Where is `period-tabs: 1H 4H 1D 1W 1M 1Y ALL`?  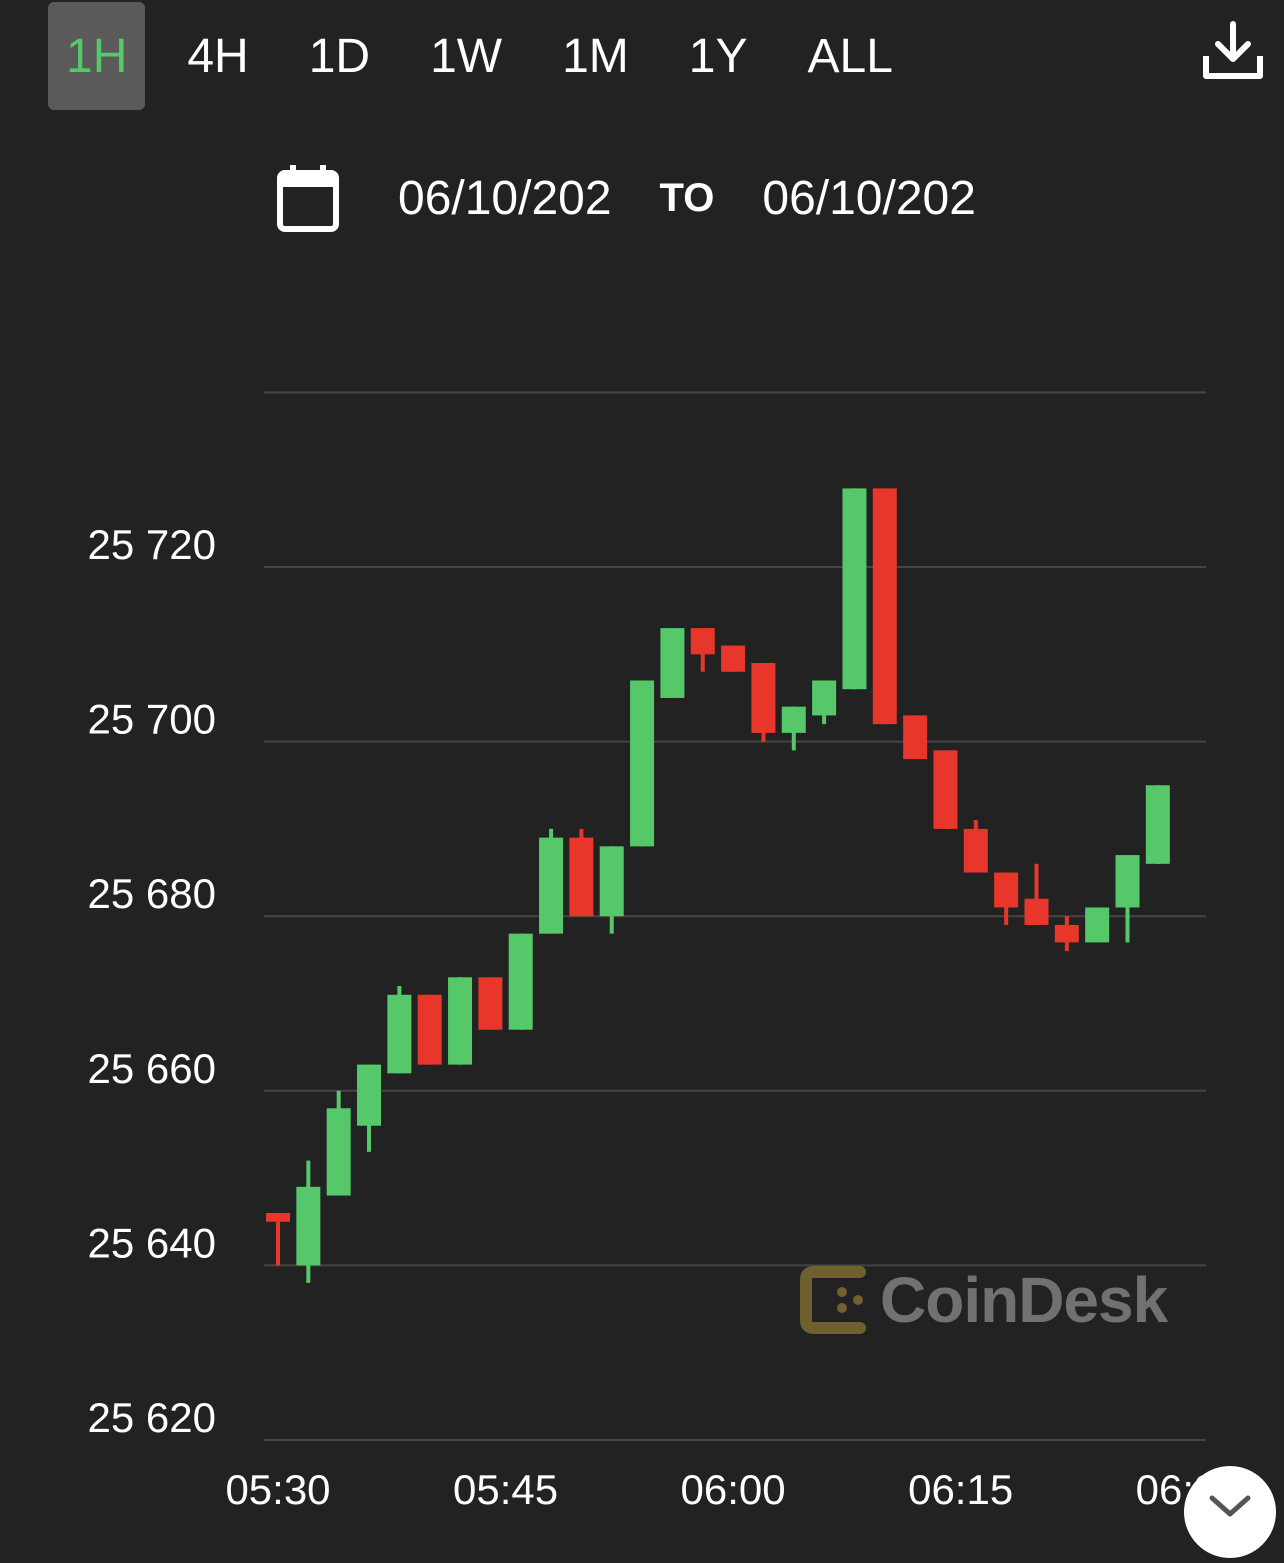 period-tabs: 1H 4H 1D 1W 1M 1Y ALL is located at coordinates (491, 56).